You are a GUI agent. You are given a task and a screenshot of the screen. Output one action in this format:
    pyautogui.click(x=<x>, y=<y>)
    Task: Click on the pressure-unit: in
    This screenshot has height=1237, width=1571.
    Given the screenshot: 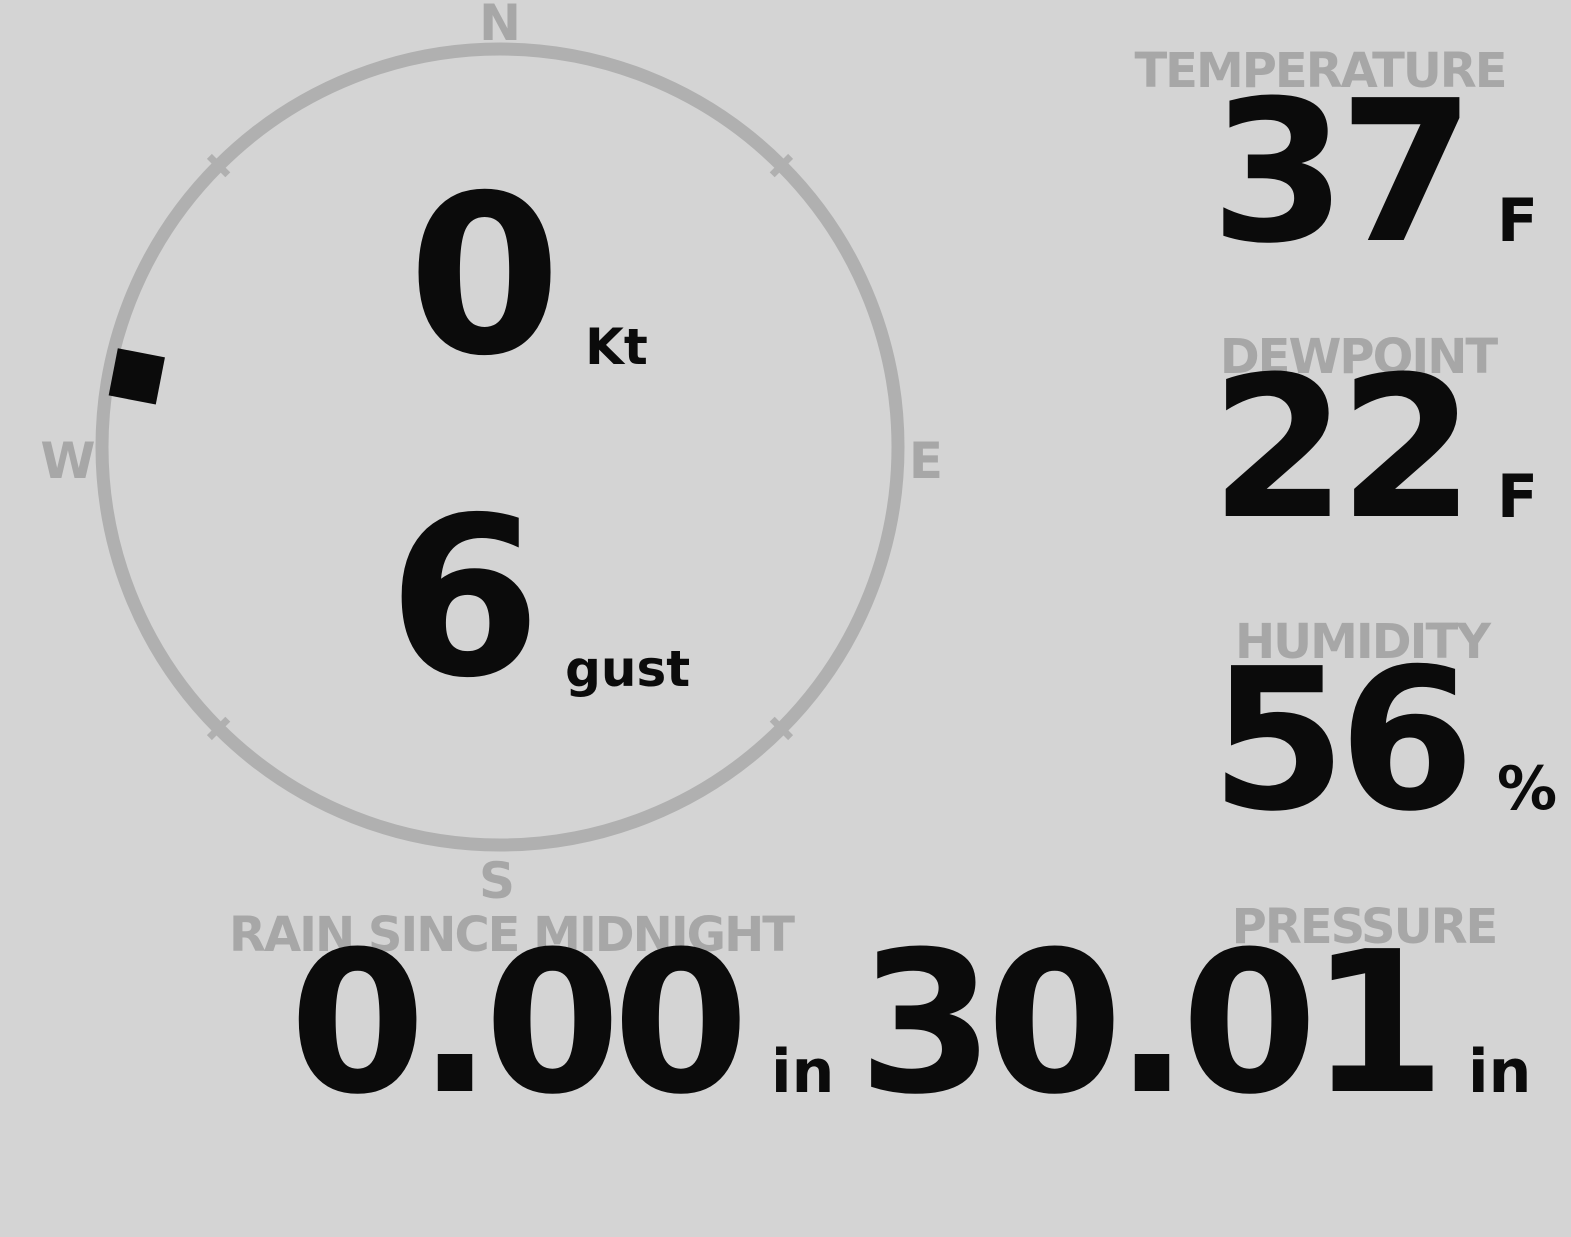 What is the action you would take?
    pyautogui.click(x=1500, y=1072)
    